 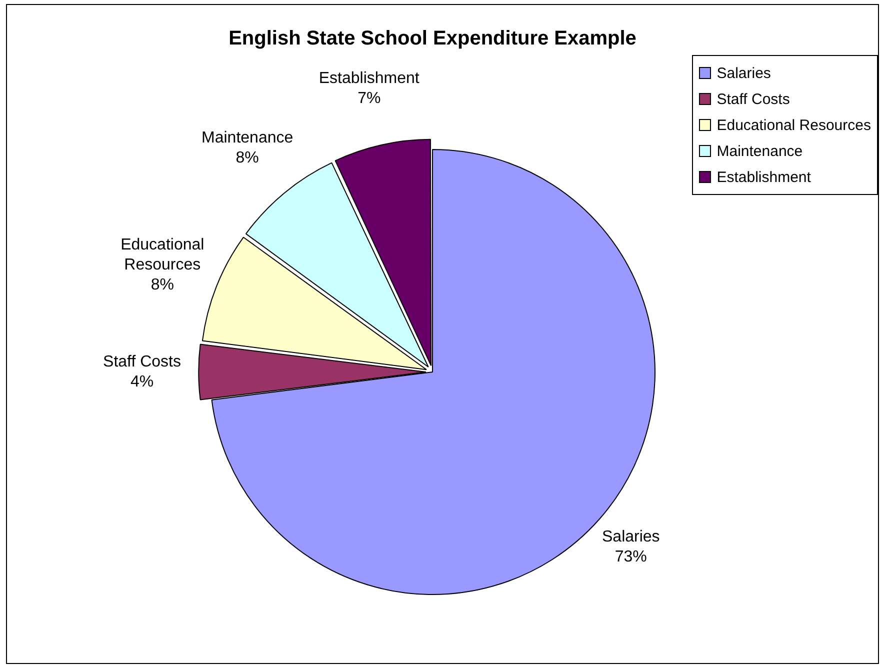 What do you see at coordinates (142, 361) in the screenshot?
I see `slice-label: Staff Costs` at bounding box center [142, 361].